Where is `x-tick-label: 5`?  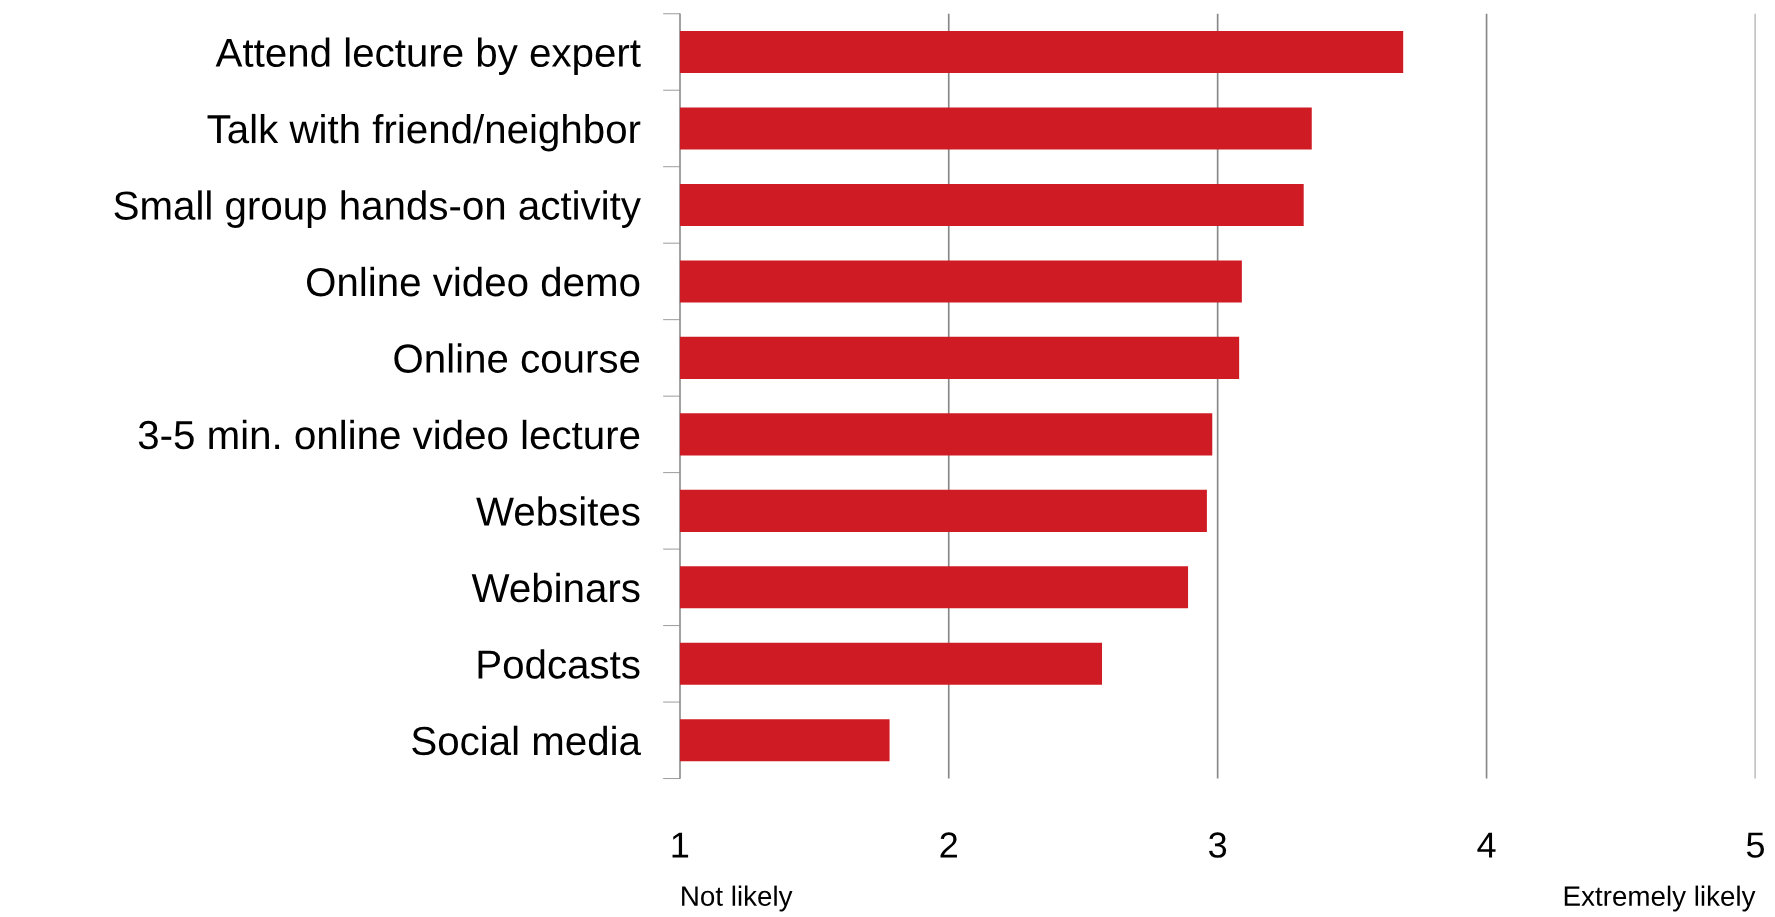 x-tick-label: 5 is located at coordinates (1755, 845).